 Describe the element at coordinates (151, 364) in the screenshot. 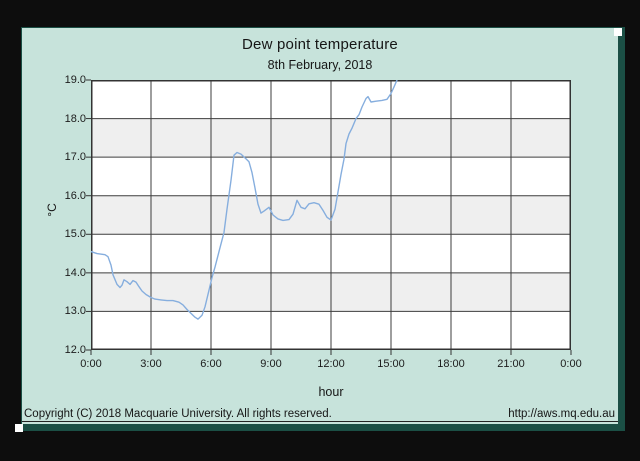

I see `x-tick-label: 3:00` at that location.